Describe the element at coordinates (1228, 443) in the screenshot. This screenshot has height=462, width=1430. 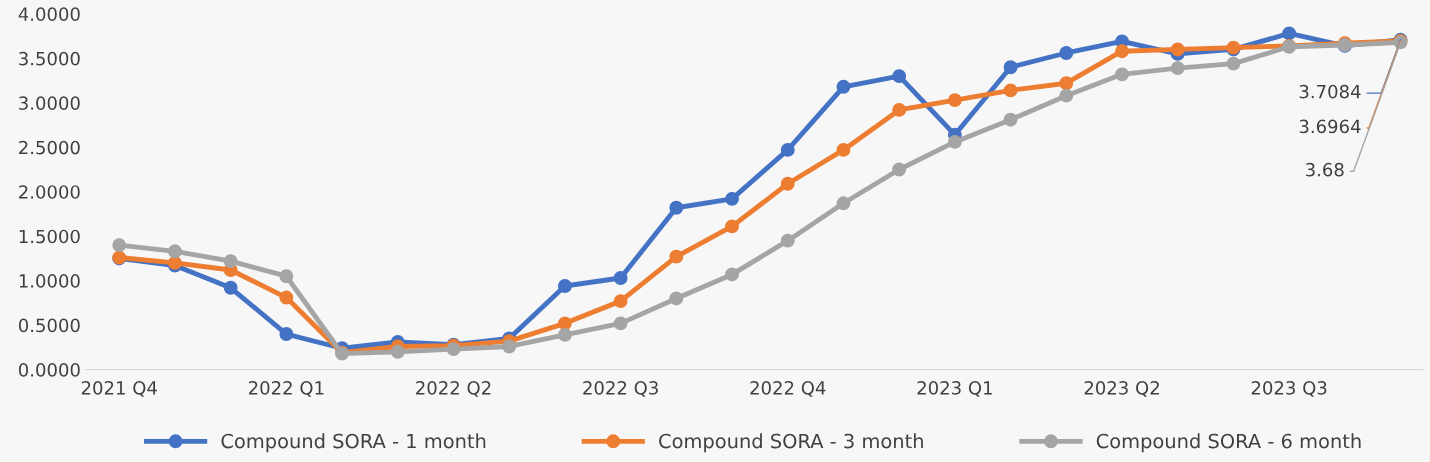
I see `legend-label: Compound SORA - 6 month` at that location.